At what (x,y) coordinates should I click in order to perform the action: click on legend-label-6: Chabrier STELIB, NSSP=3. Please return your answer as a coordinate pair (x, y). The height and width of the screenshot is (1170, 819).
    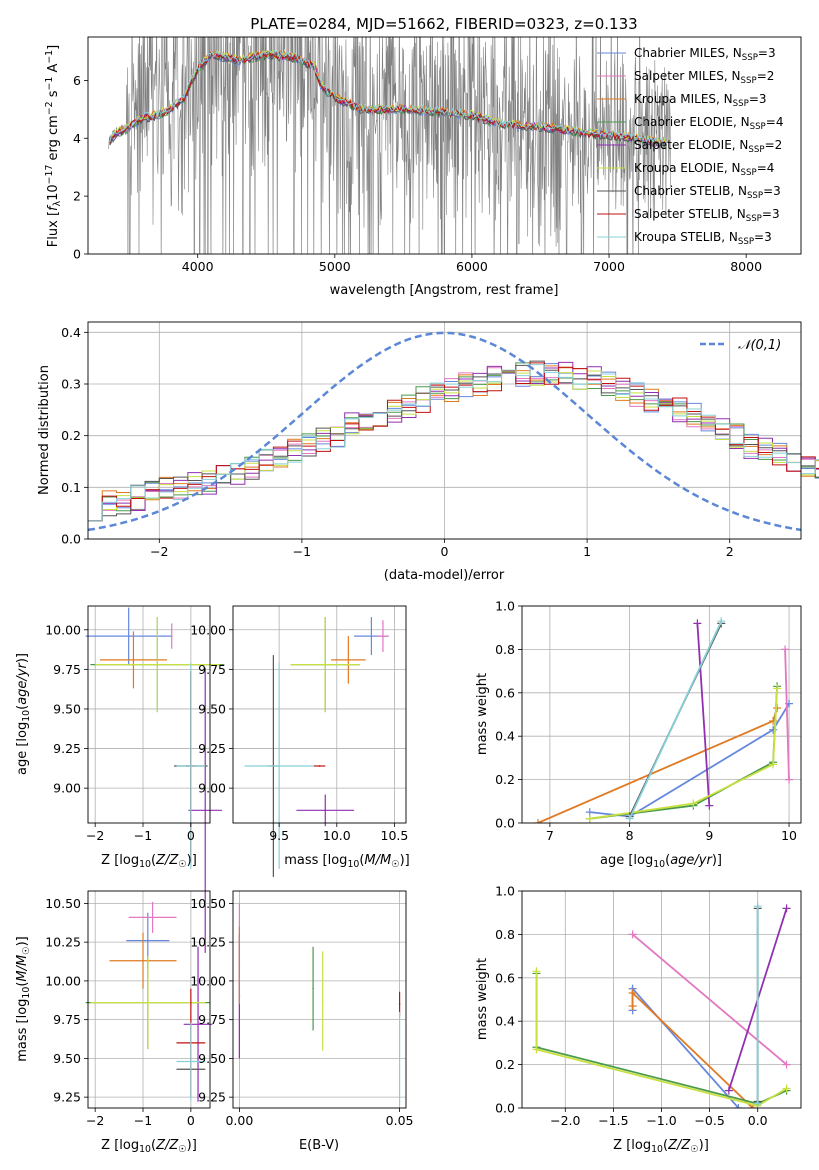
    Looking at the image, I should click on (707, 192).